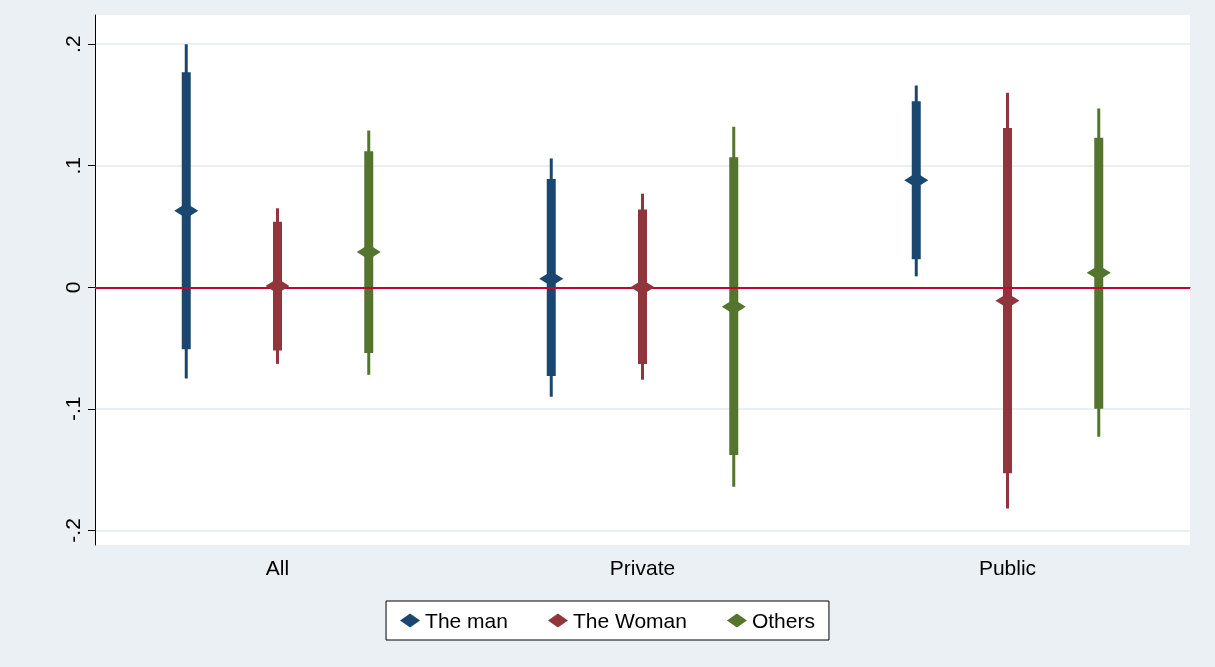 This screenshot has width=1215, height=667. Describe the element at coordinates (72, 530) in the screenshot. I see `y-tick-label: -.2` at that location.